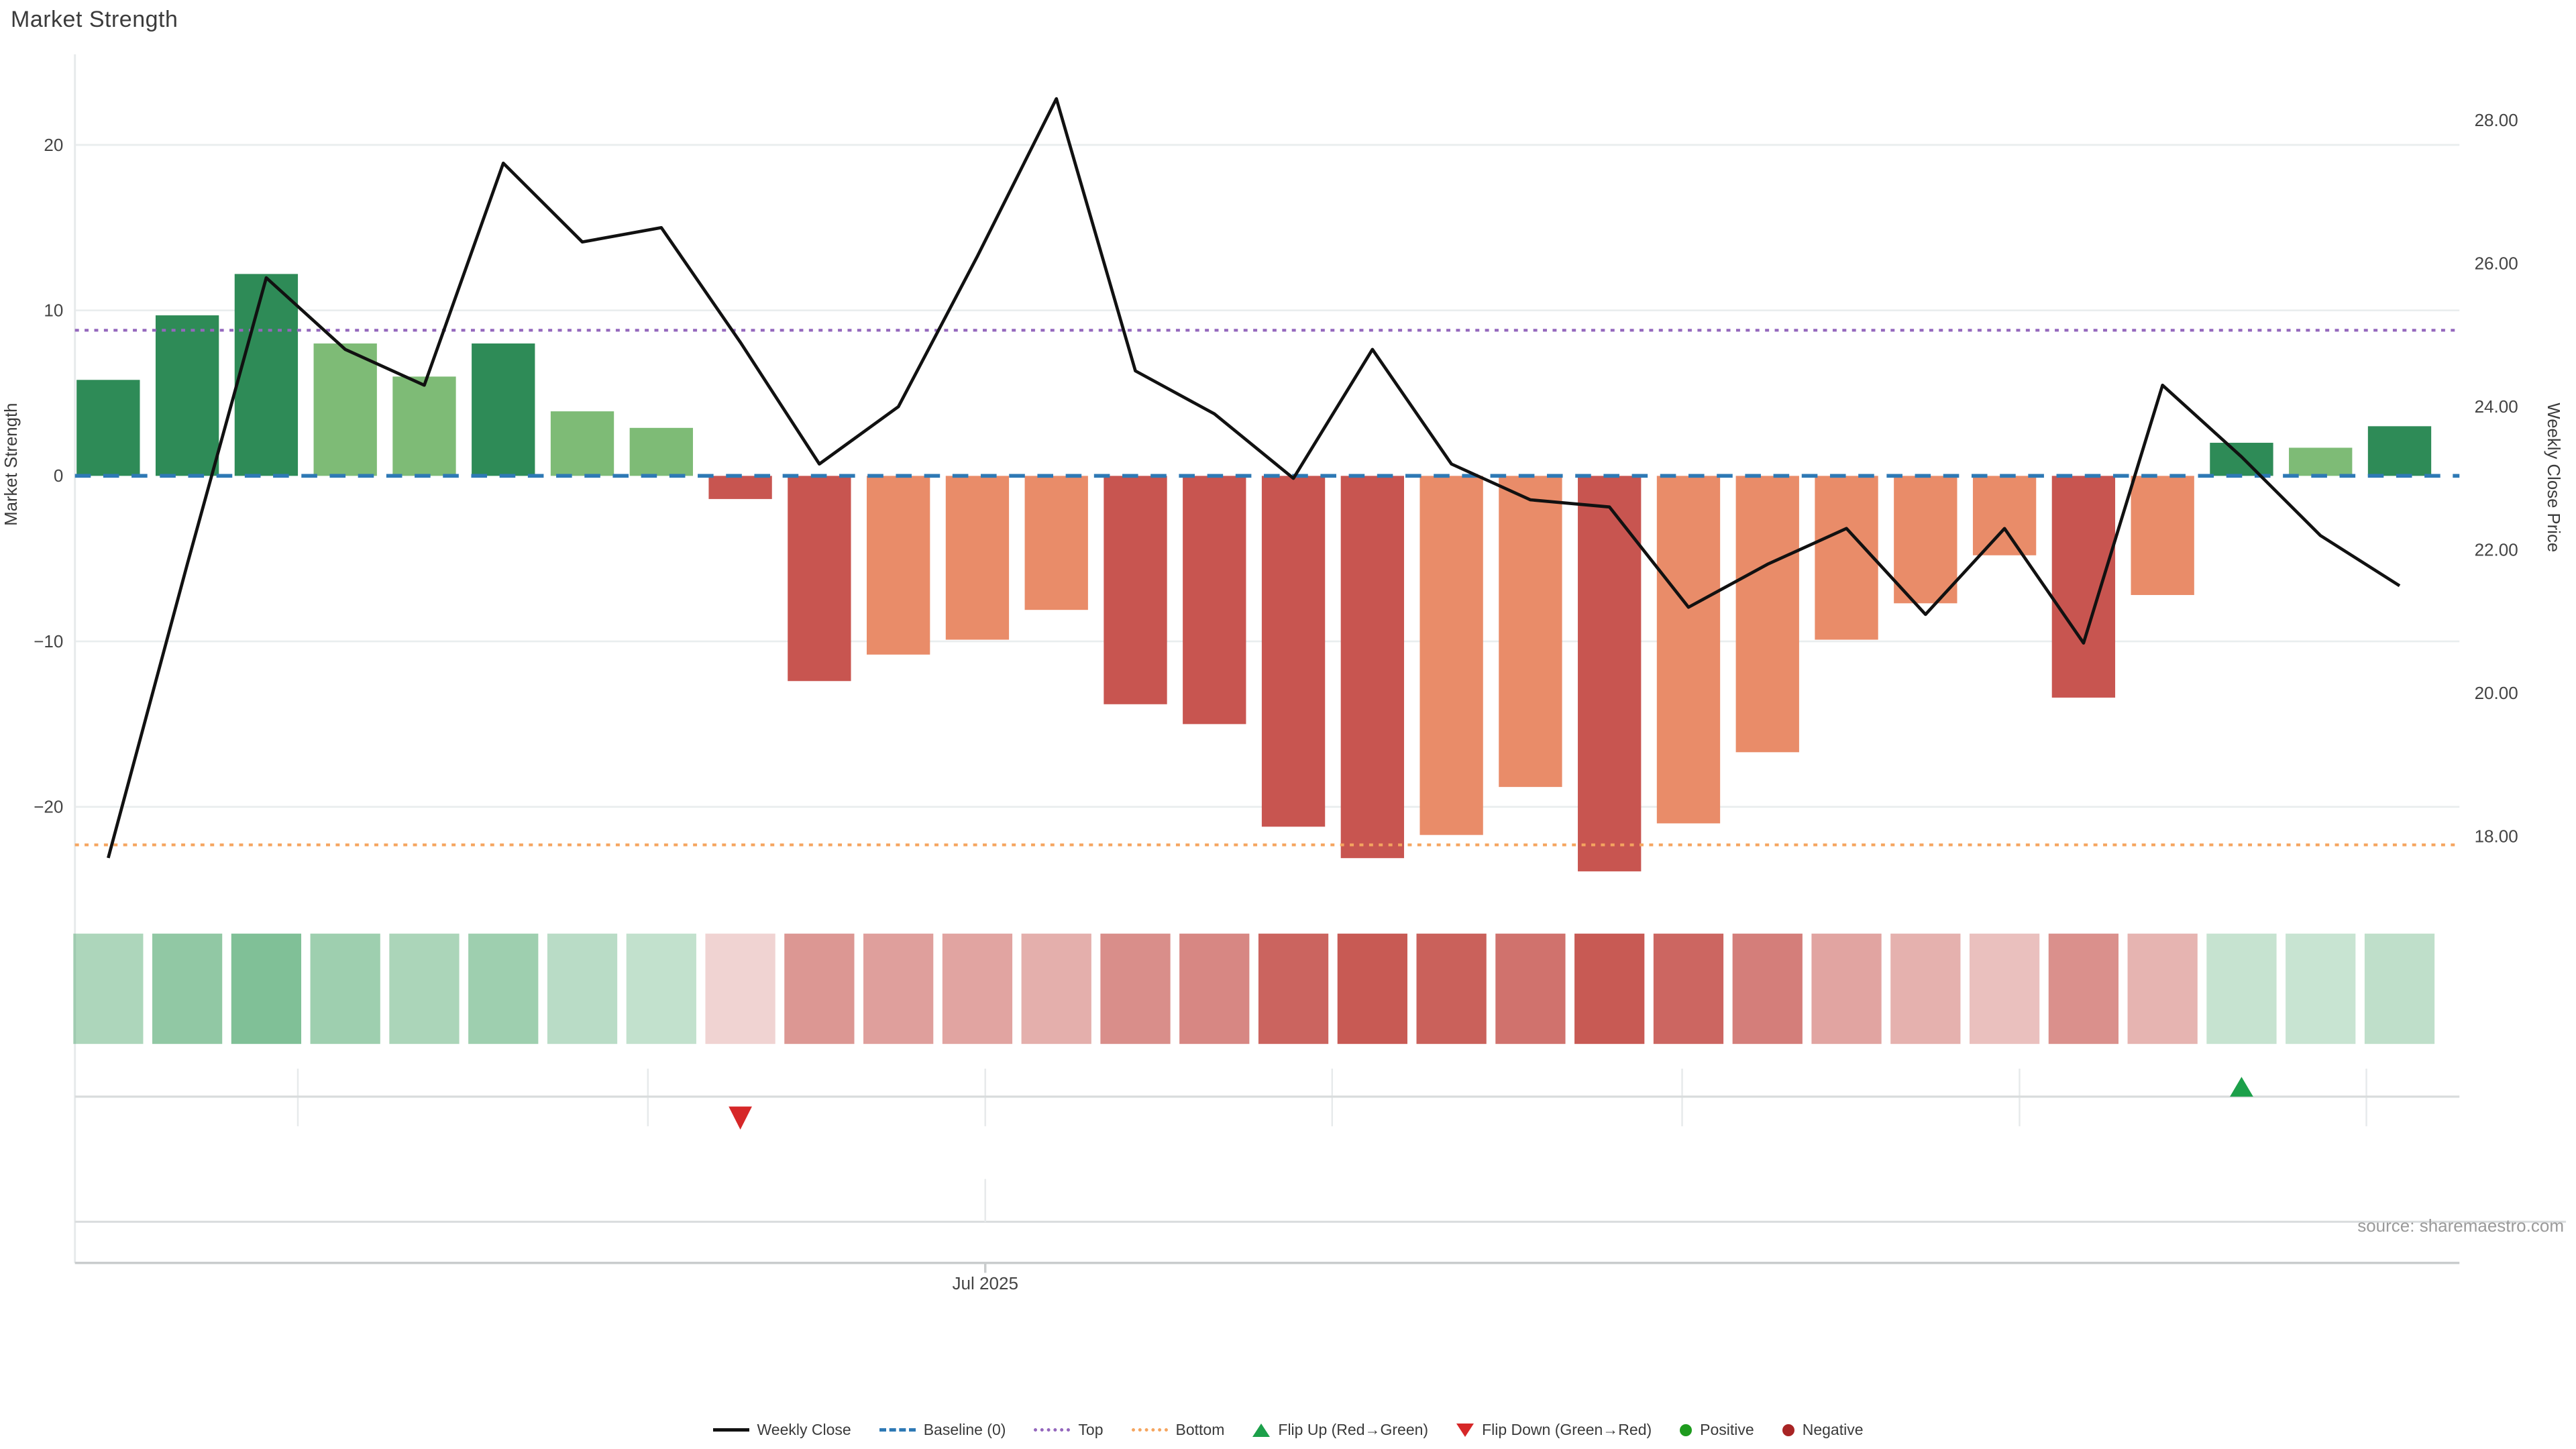 The width and height of the screenshot is (2576, 1449). Describe the element at coordinates (985, 1284) in the screenshot. I see `x-axis-tick-label: Jul 2025` at that location.